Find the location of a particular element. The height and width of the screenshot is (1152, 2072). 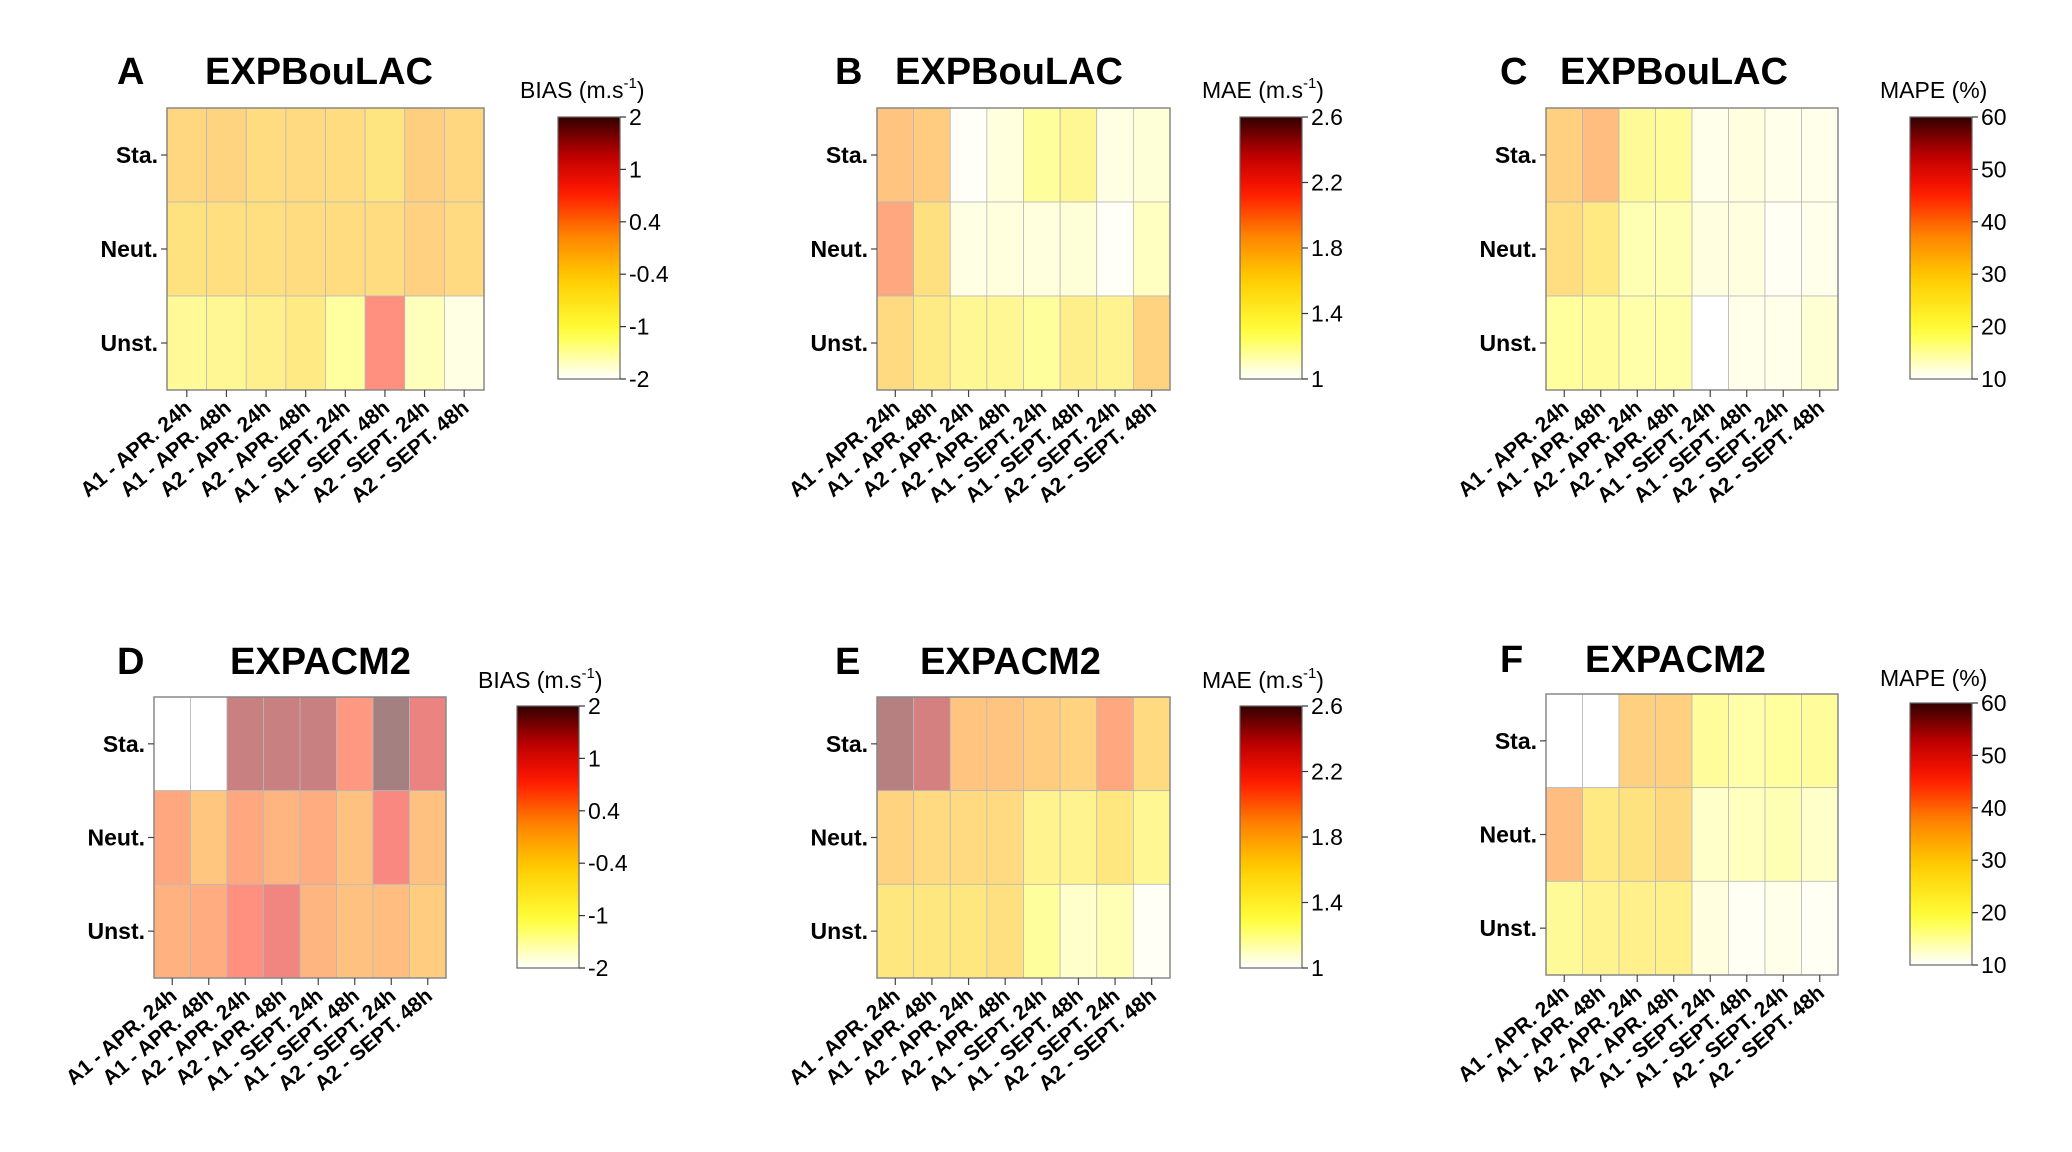

panel-letter: C is located at coordinates (1513, 72).